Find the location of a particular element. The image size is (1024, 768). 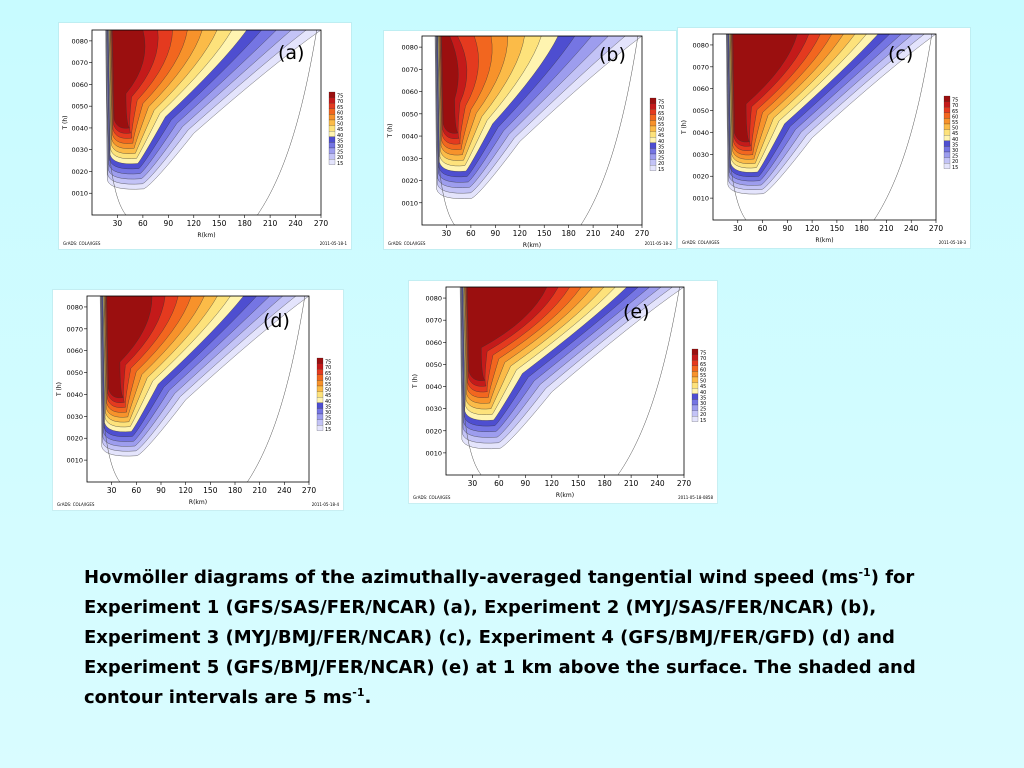

y-tick-label: 0040 is located at coordinates (700, 133).